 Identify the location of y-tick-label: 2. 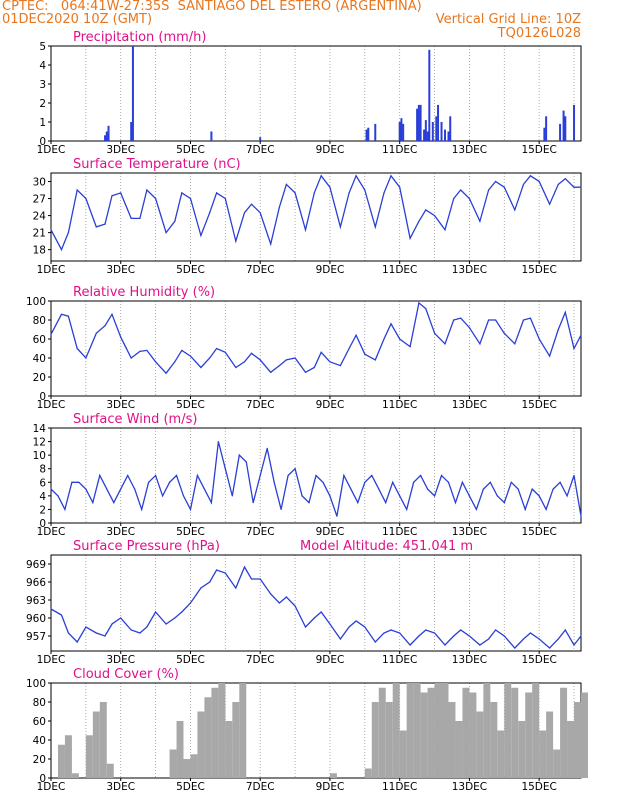
(42, 104).